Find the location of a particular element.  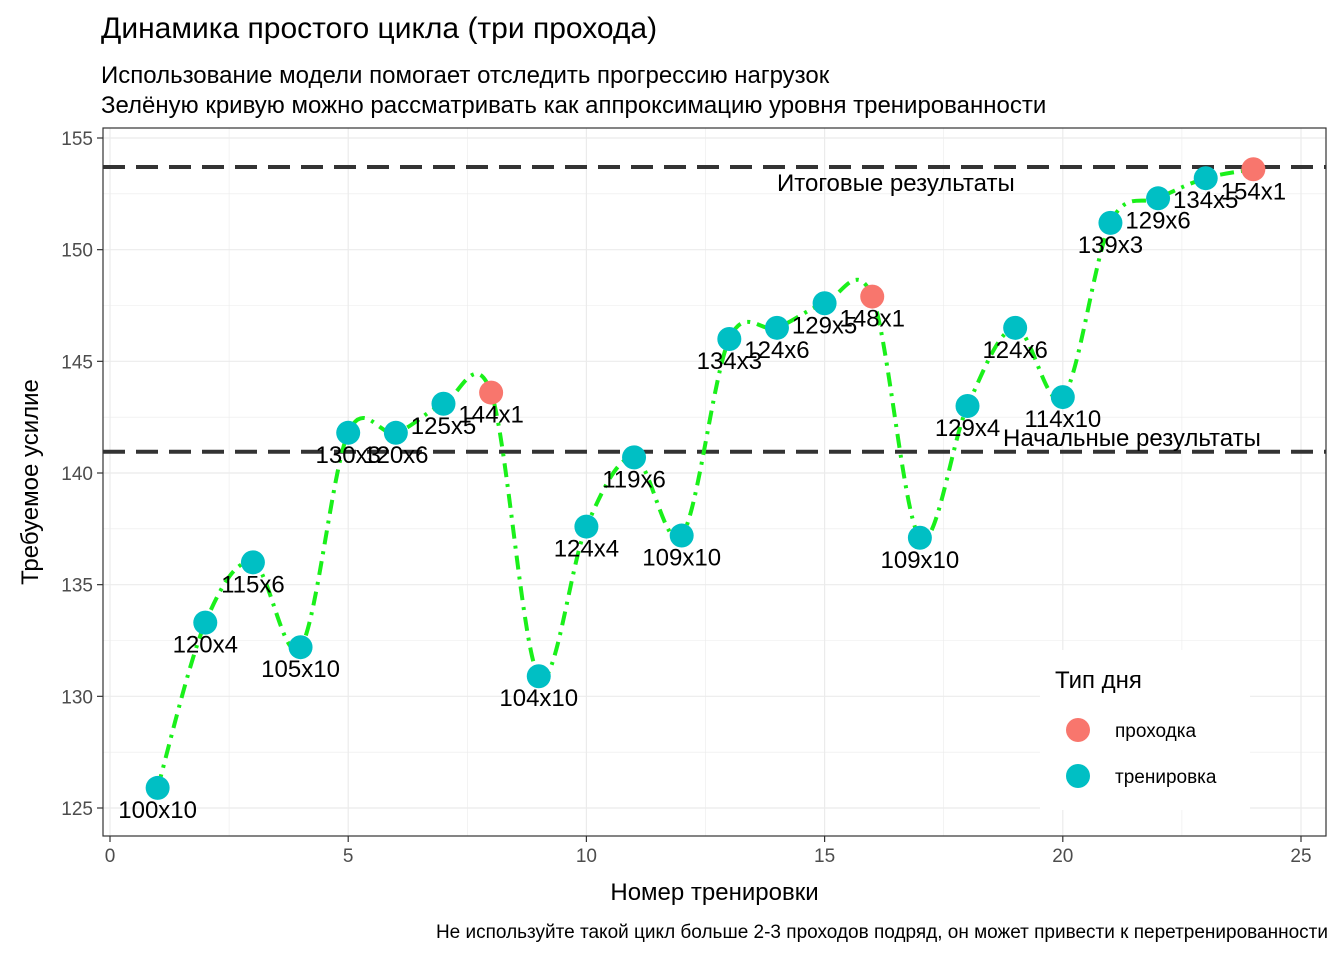

point-label: 115x6 is located at coordinates (253, 584).